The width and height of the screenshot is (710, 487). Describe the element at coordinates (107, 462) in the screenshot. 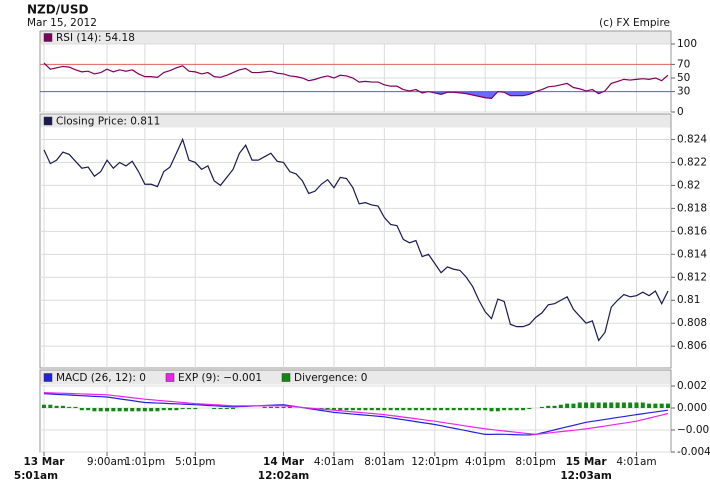

I see `x-tick-label: 9:00am` at that location.